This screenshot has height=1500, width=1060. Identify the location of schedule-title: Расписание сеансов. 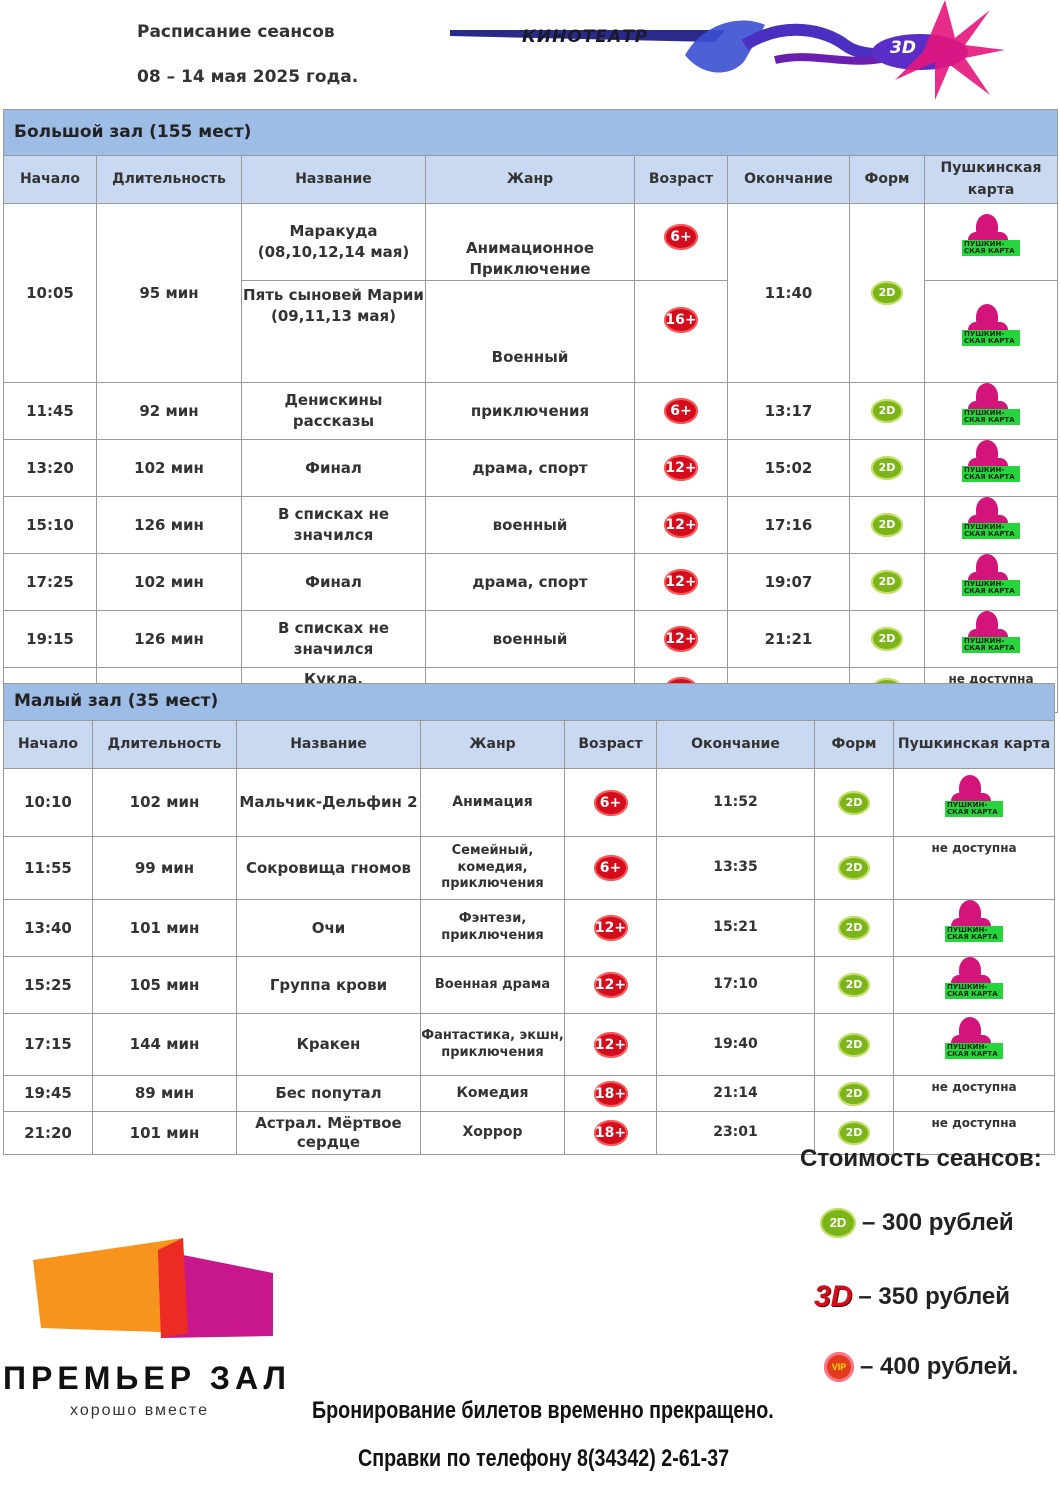
(236, 32).